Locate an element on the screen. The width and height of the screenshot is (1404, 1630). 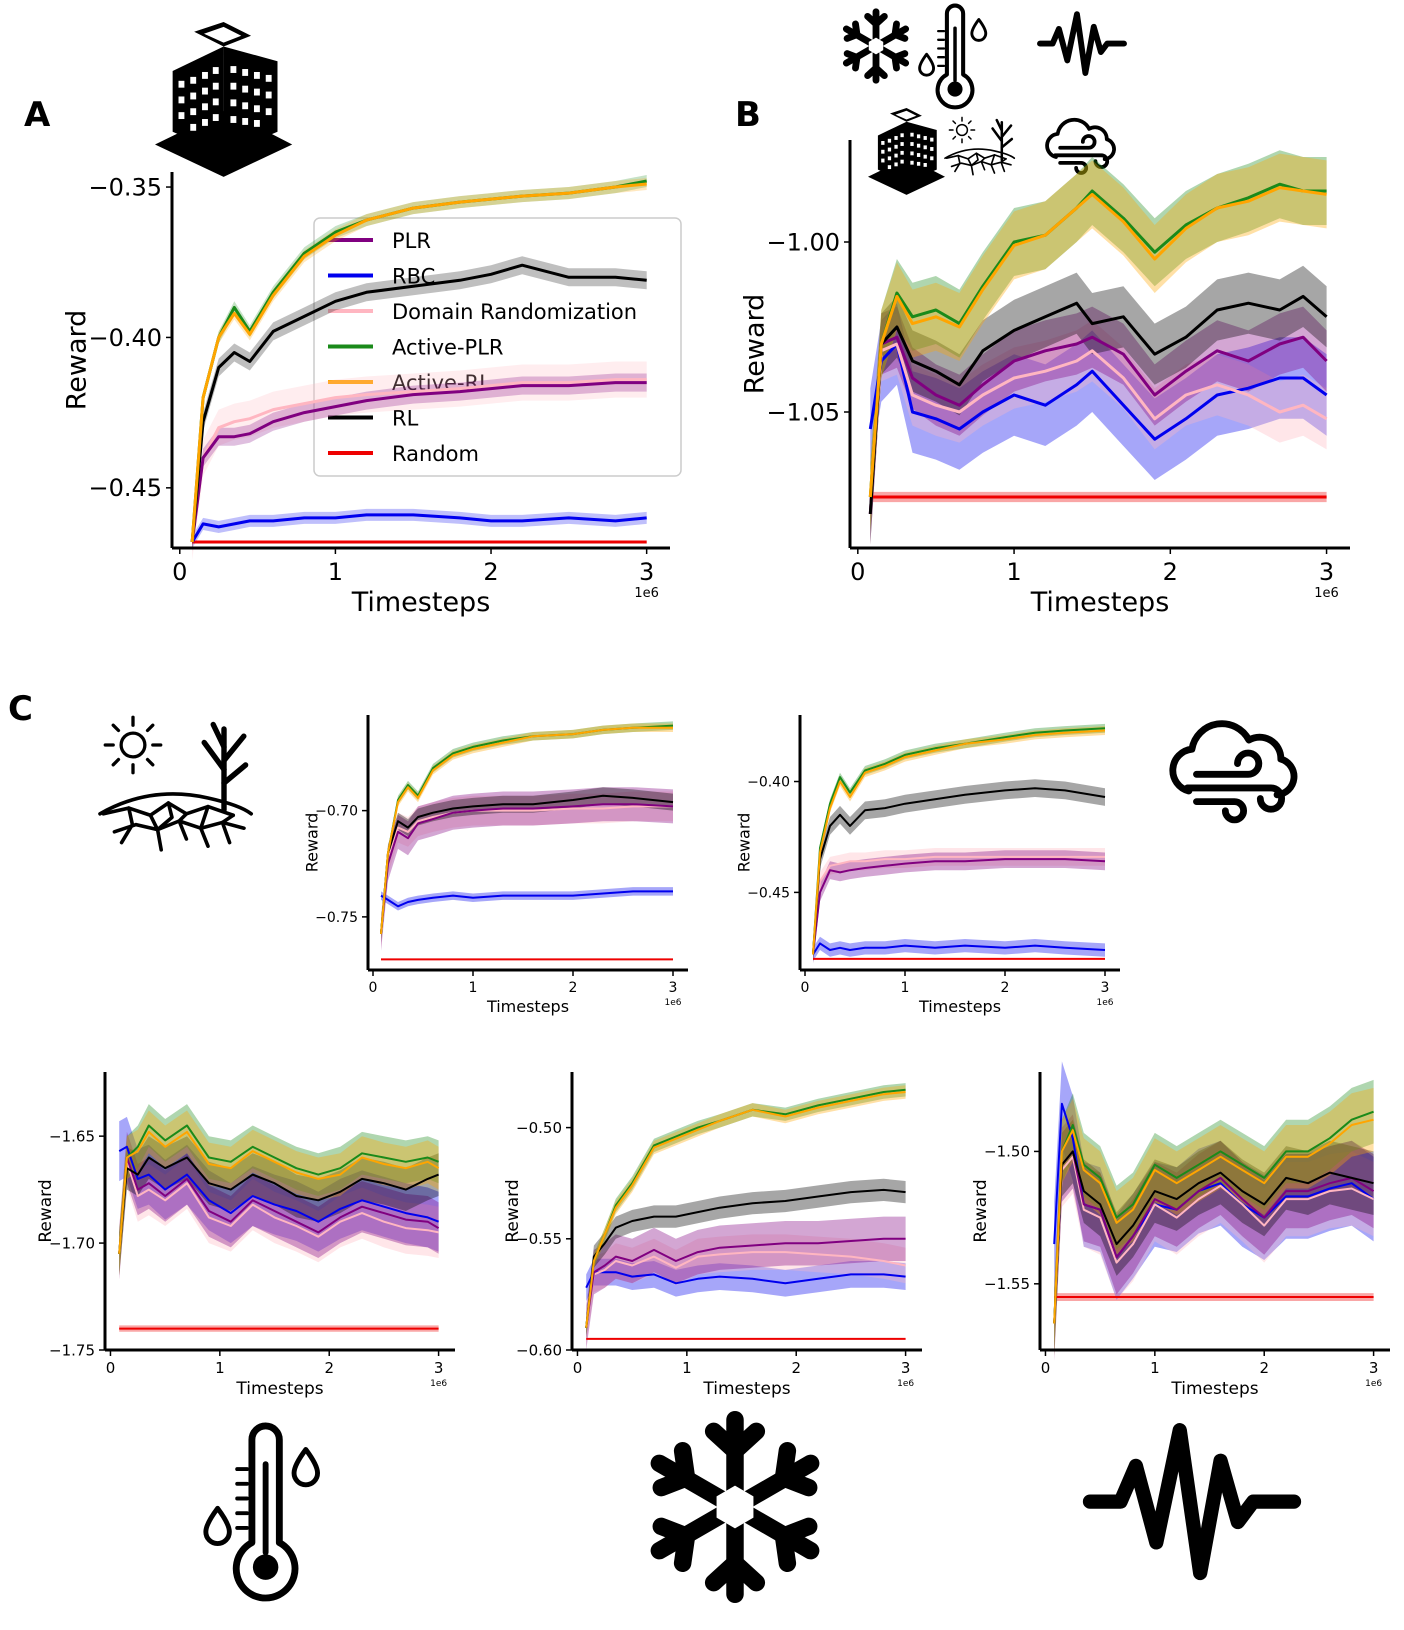
chart-c3: 0 1 2 3 −1.65 −1.70 −1.75 Timesteps Reward 1e6 is located at coordinates (245, 1235).